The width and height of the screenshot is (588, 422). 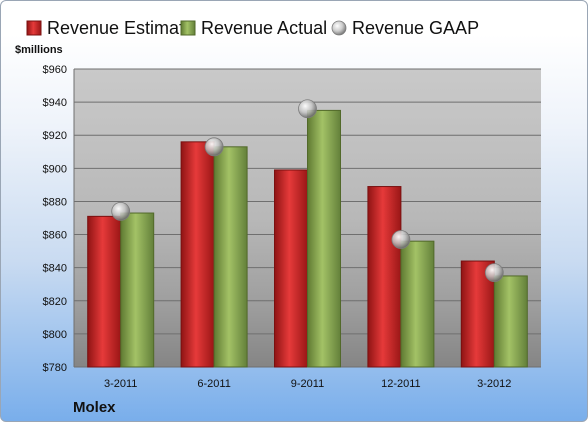 What do you see at coordinates (120, 28) in the screenshot?
I see `legend-label: Revenue Estimate` at bounding box center [120, 28].